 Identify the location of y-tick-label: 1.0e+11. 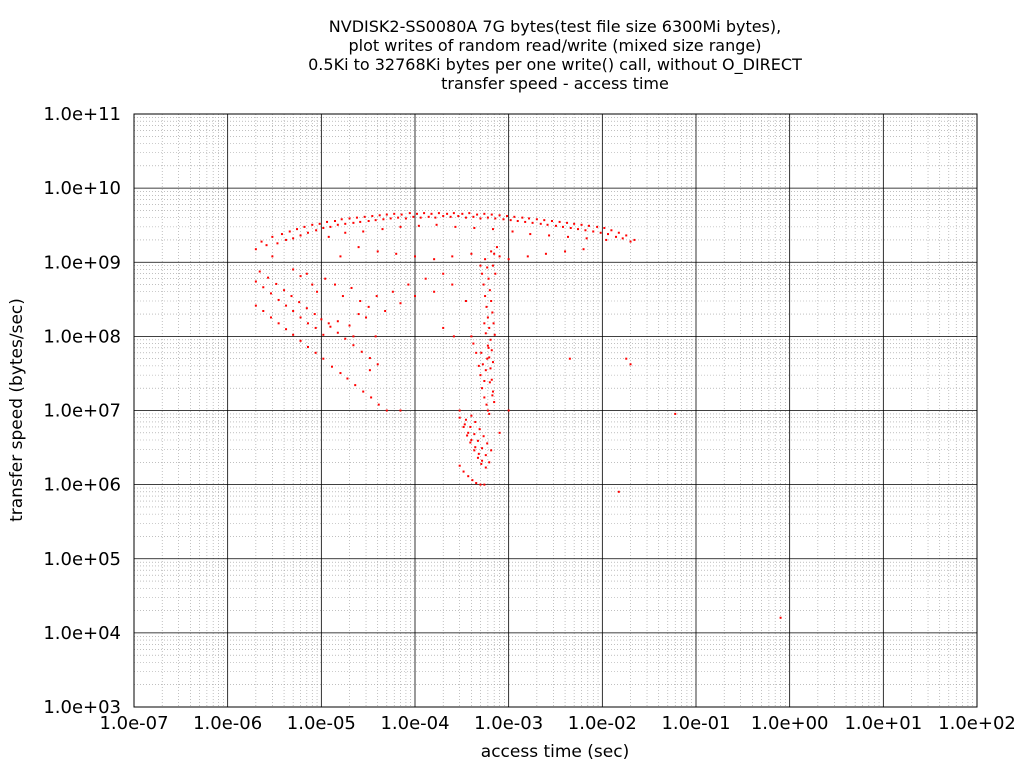
(82, 114).